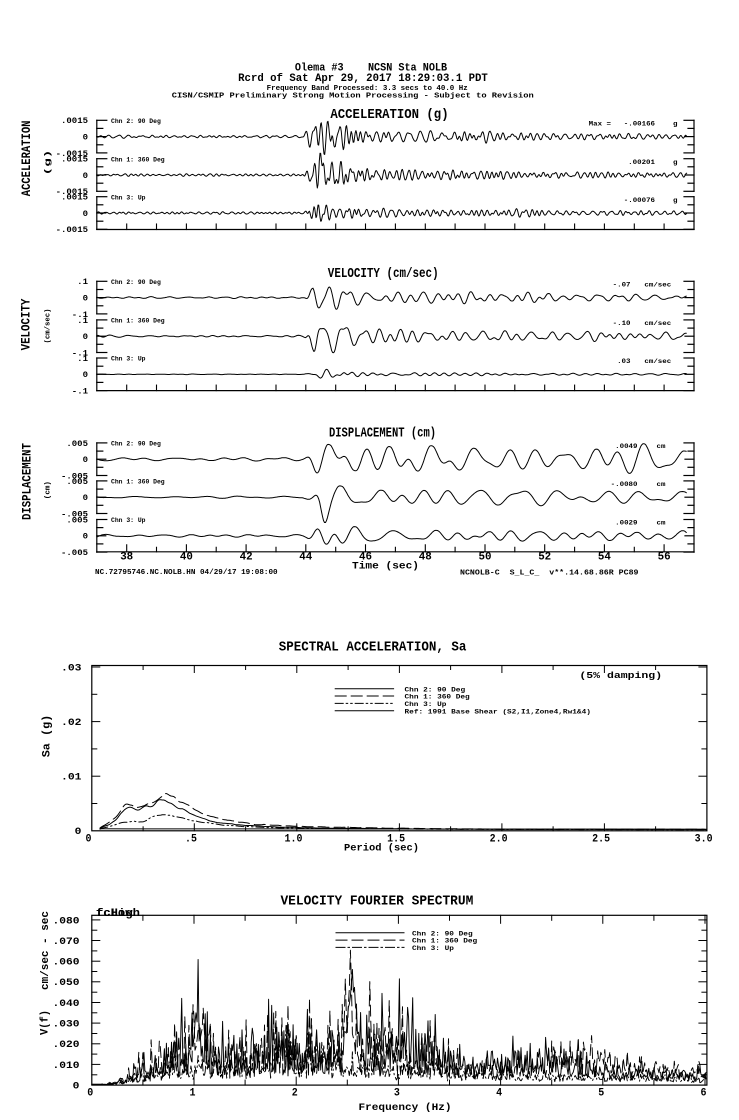 This screenshot has width=739, height=1120. Describe the element at coordinates (639, 123) in the screenshot. I see `svg-text: -.00166` at that location.